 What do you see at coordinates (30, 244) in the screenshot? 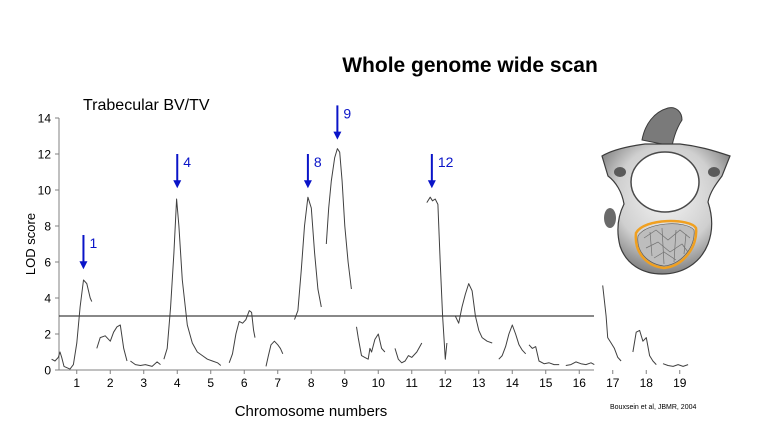
I see `y-axis-label: LOD score` at bounding box center [30, 244].